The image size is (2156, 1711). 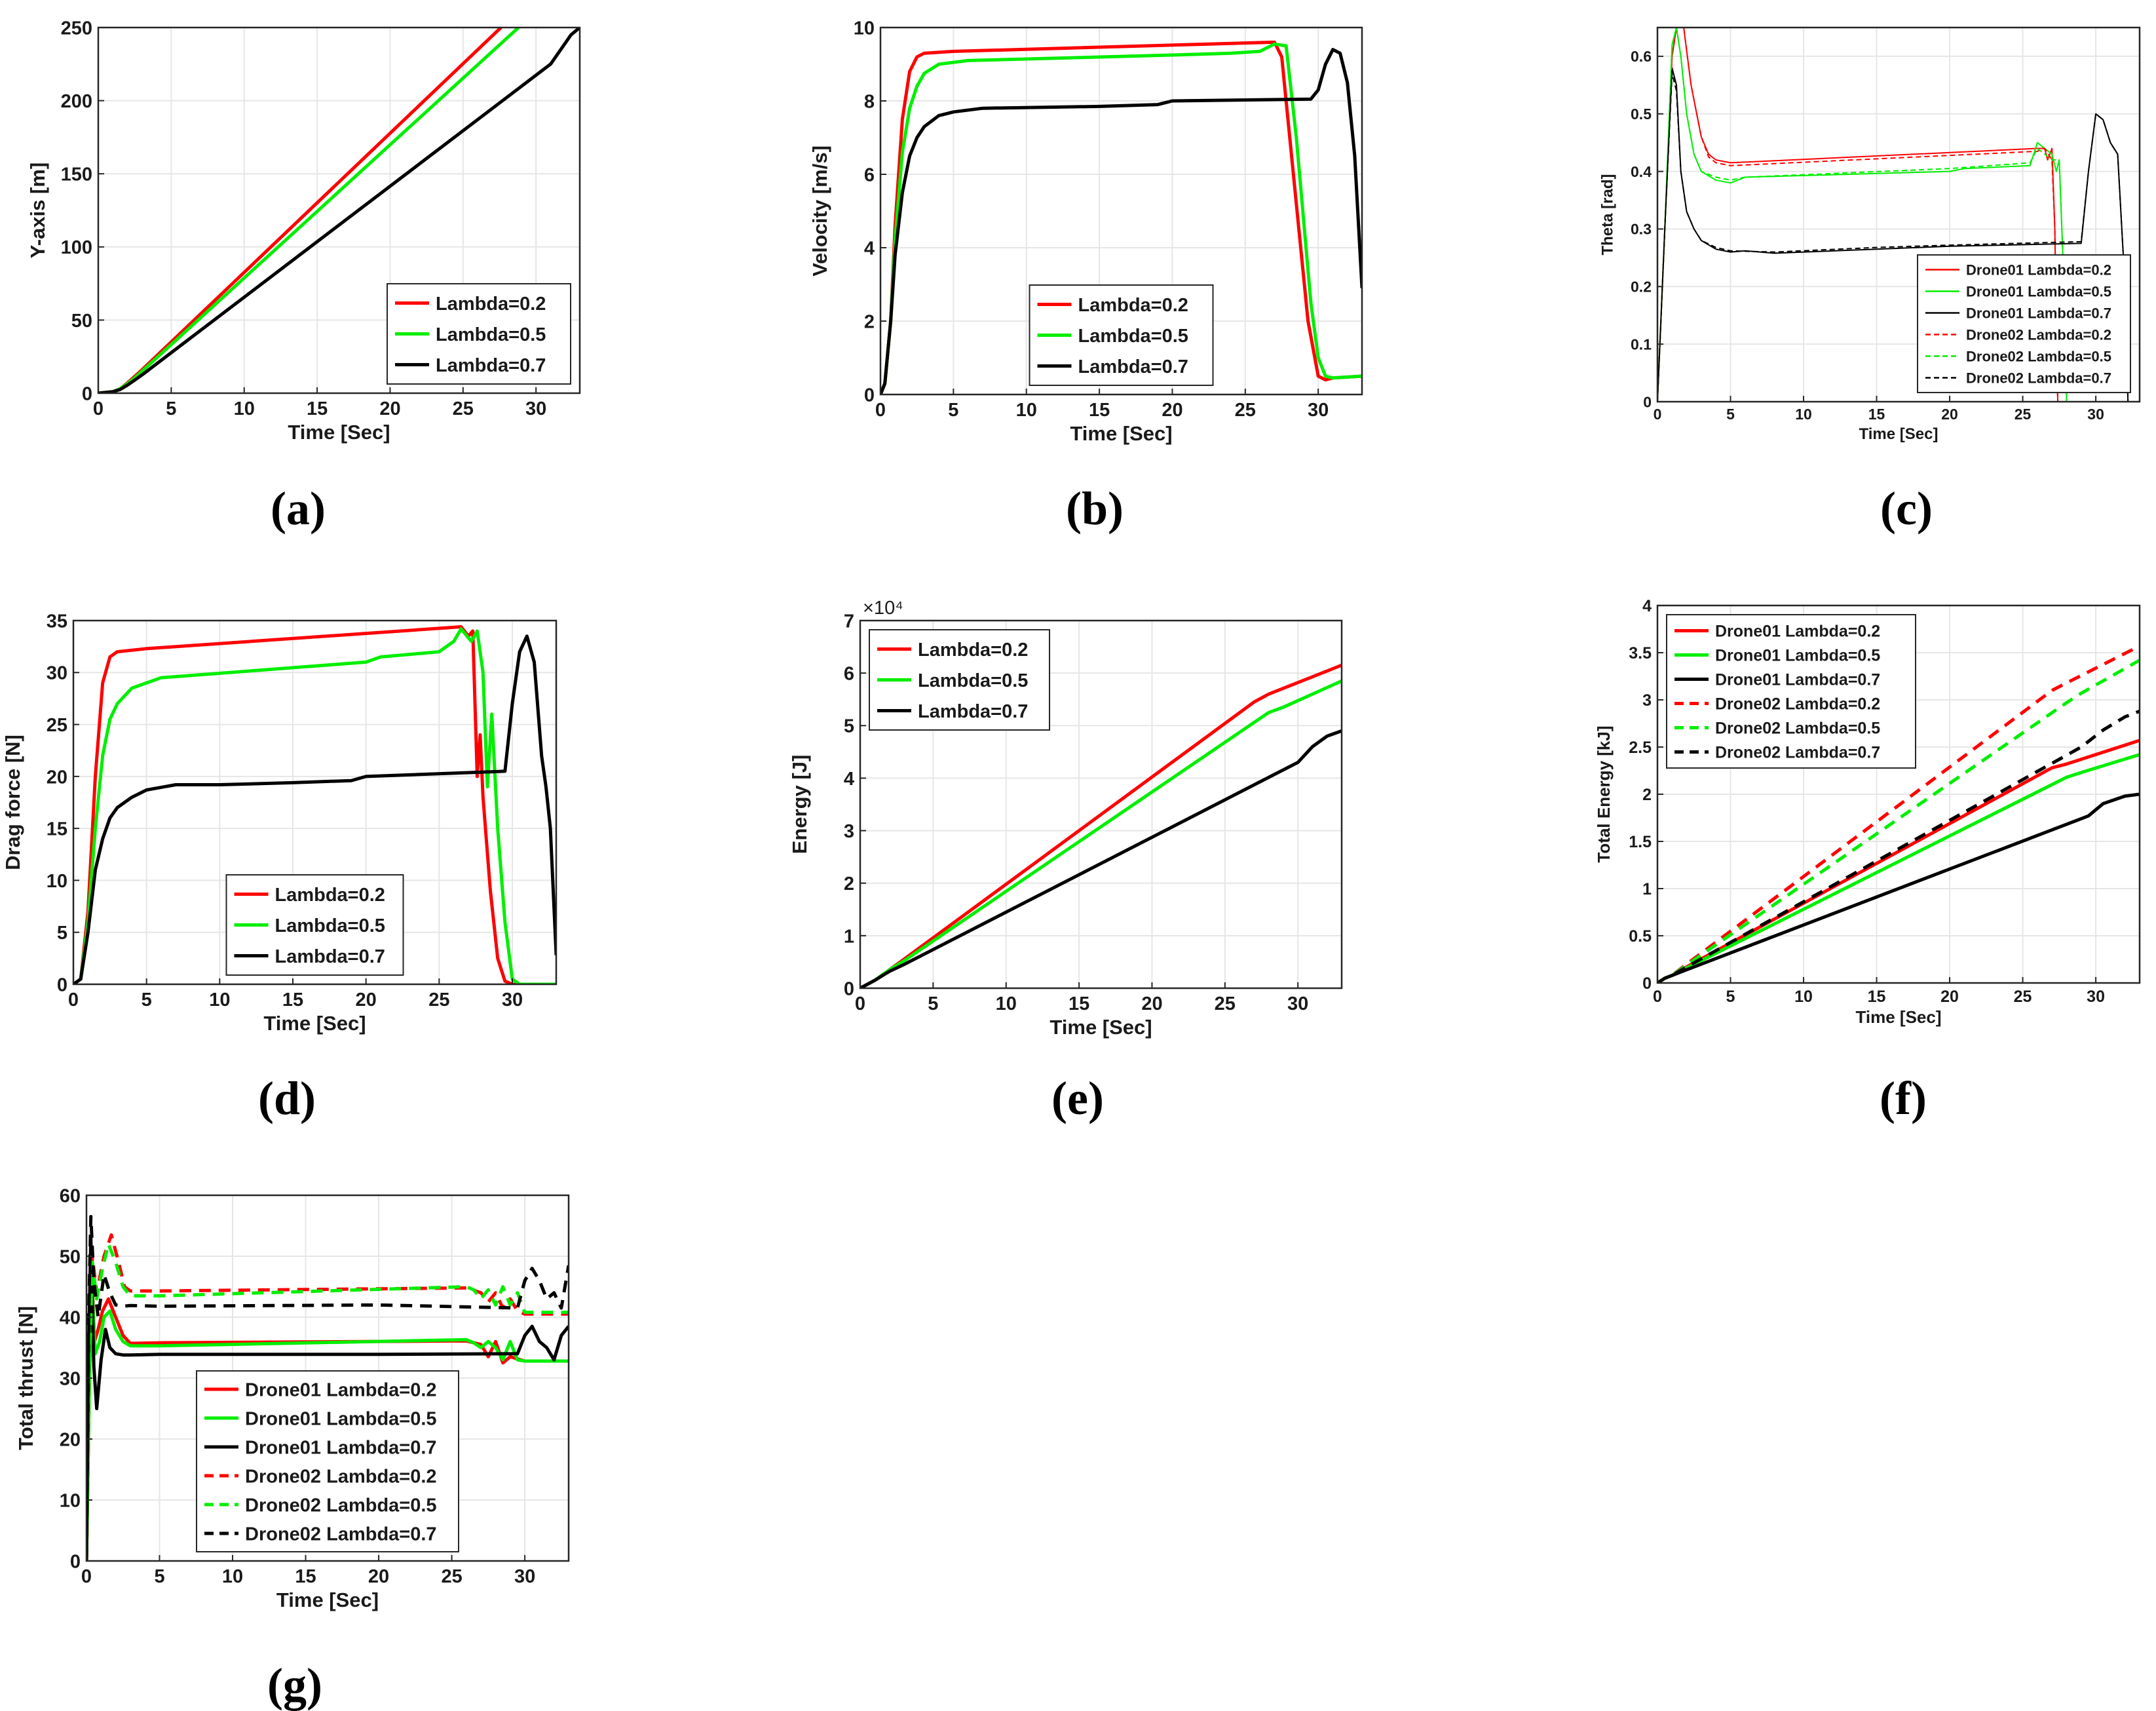 I want to click on y-tick-label: 8, so click(x=869, y=101).